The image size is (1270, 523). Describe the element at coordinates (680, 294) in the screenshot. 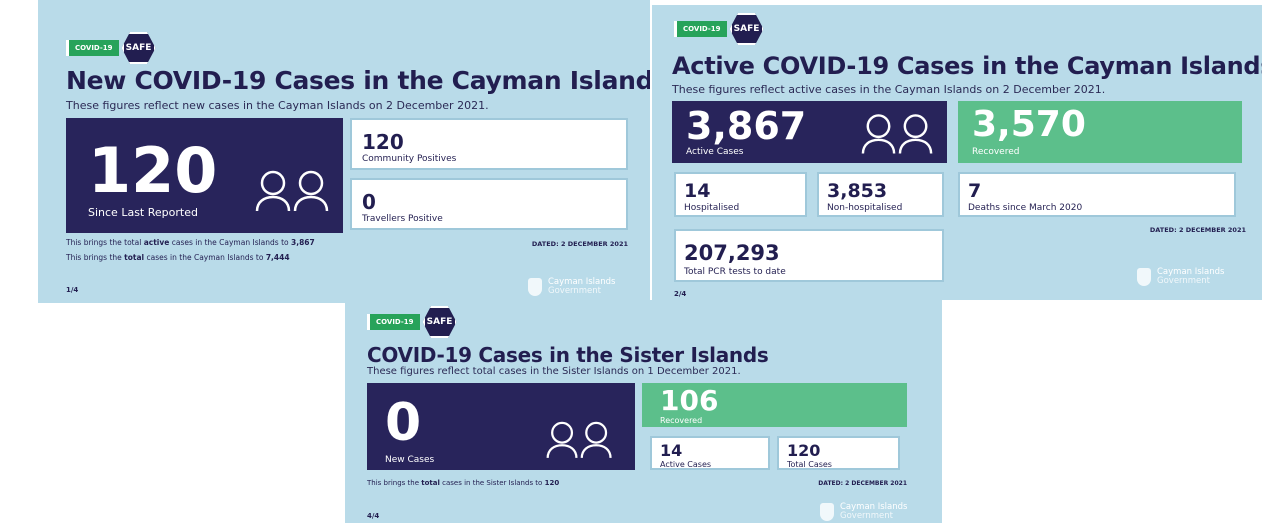

I see `page-number: 2/4` at that location.